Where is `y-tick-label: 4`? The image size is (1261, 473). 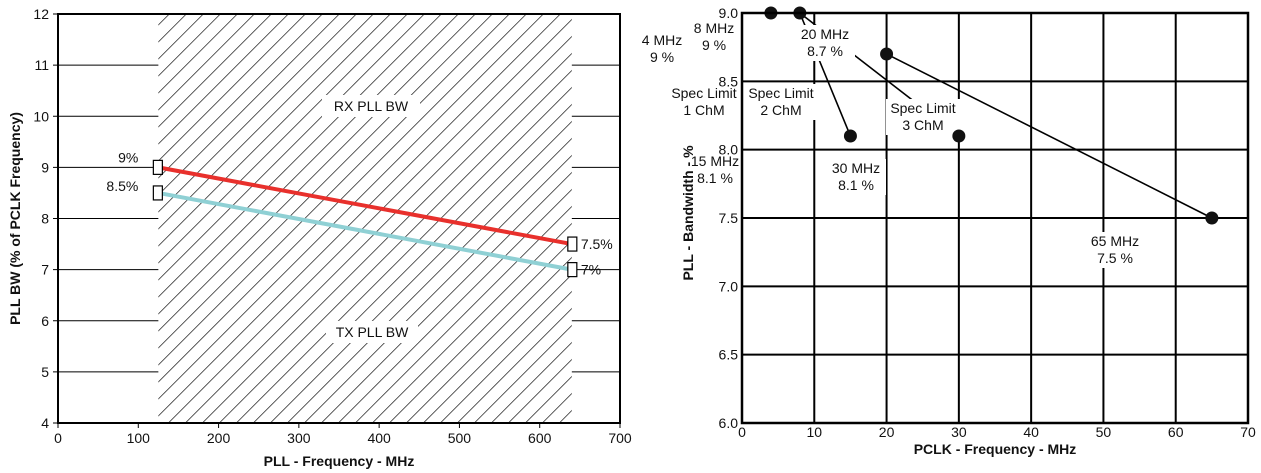
y-tick-label: 4 is located at coordinates (45, 423).